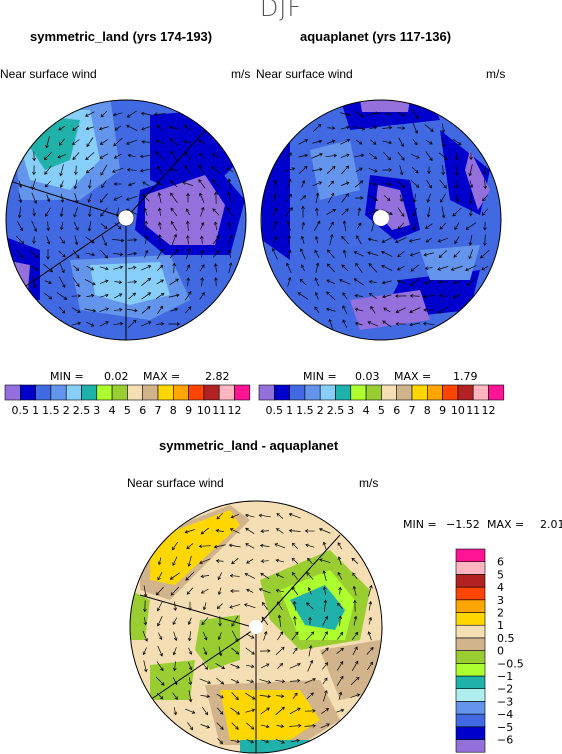 The height and width of the screenshot is (754, 562). I want to click on panel3-colorbar-tick-label: 0.5, so click(506, 638).